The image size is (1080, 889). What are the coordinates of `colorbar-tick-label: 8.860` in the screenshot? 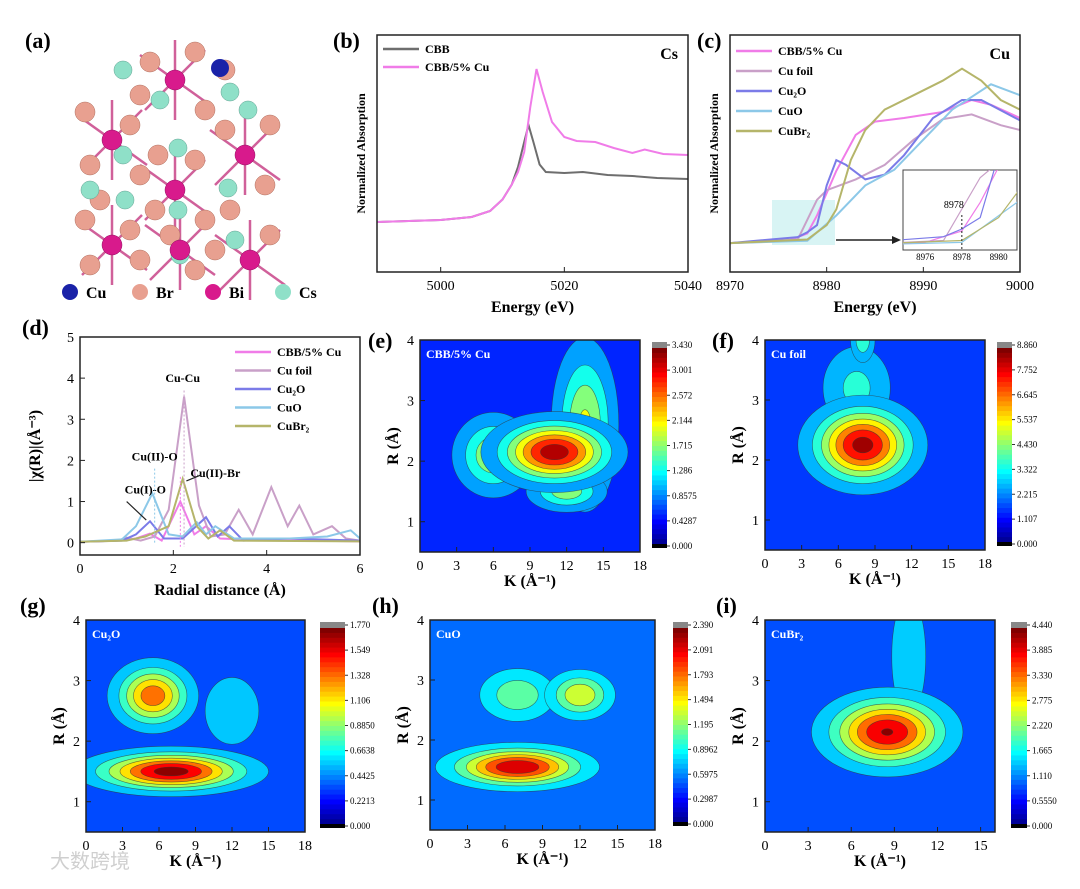 It's located at (1027, 345).